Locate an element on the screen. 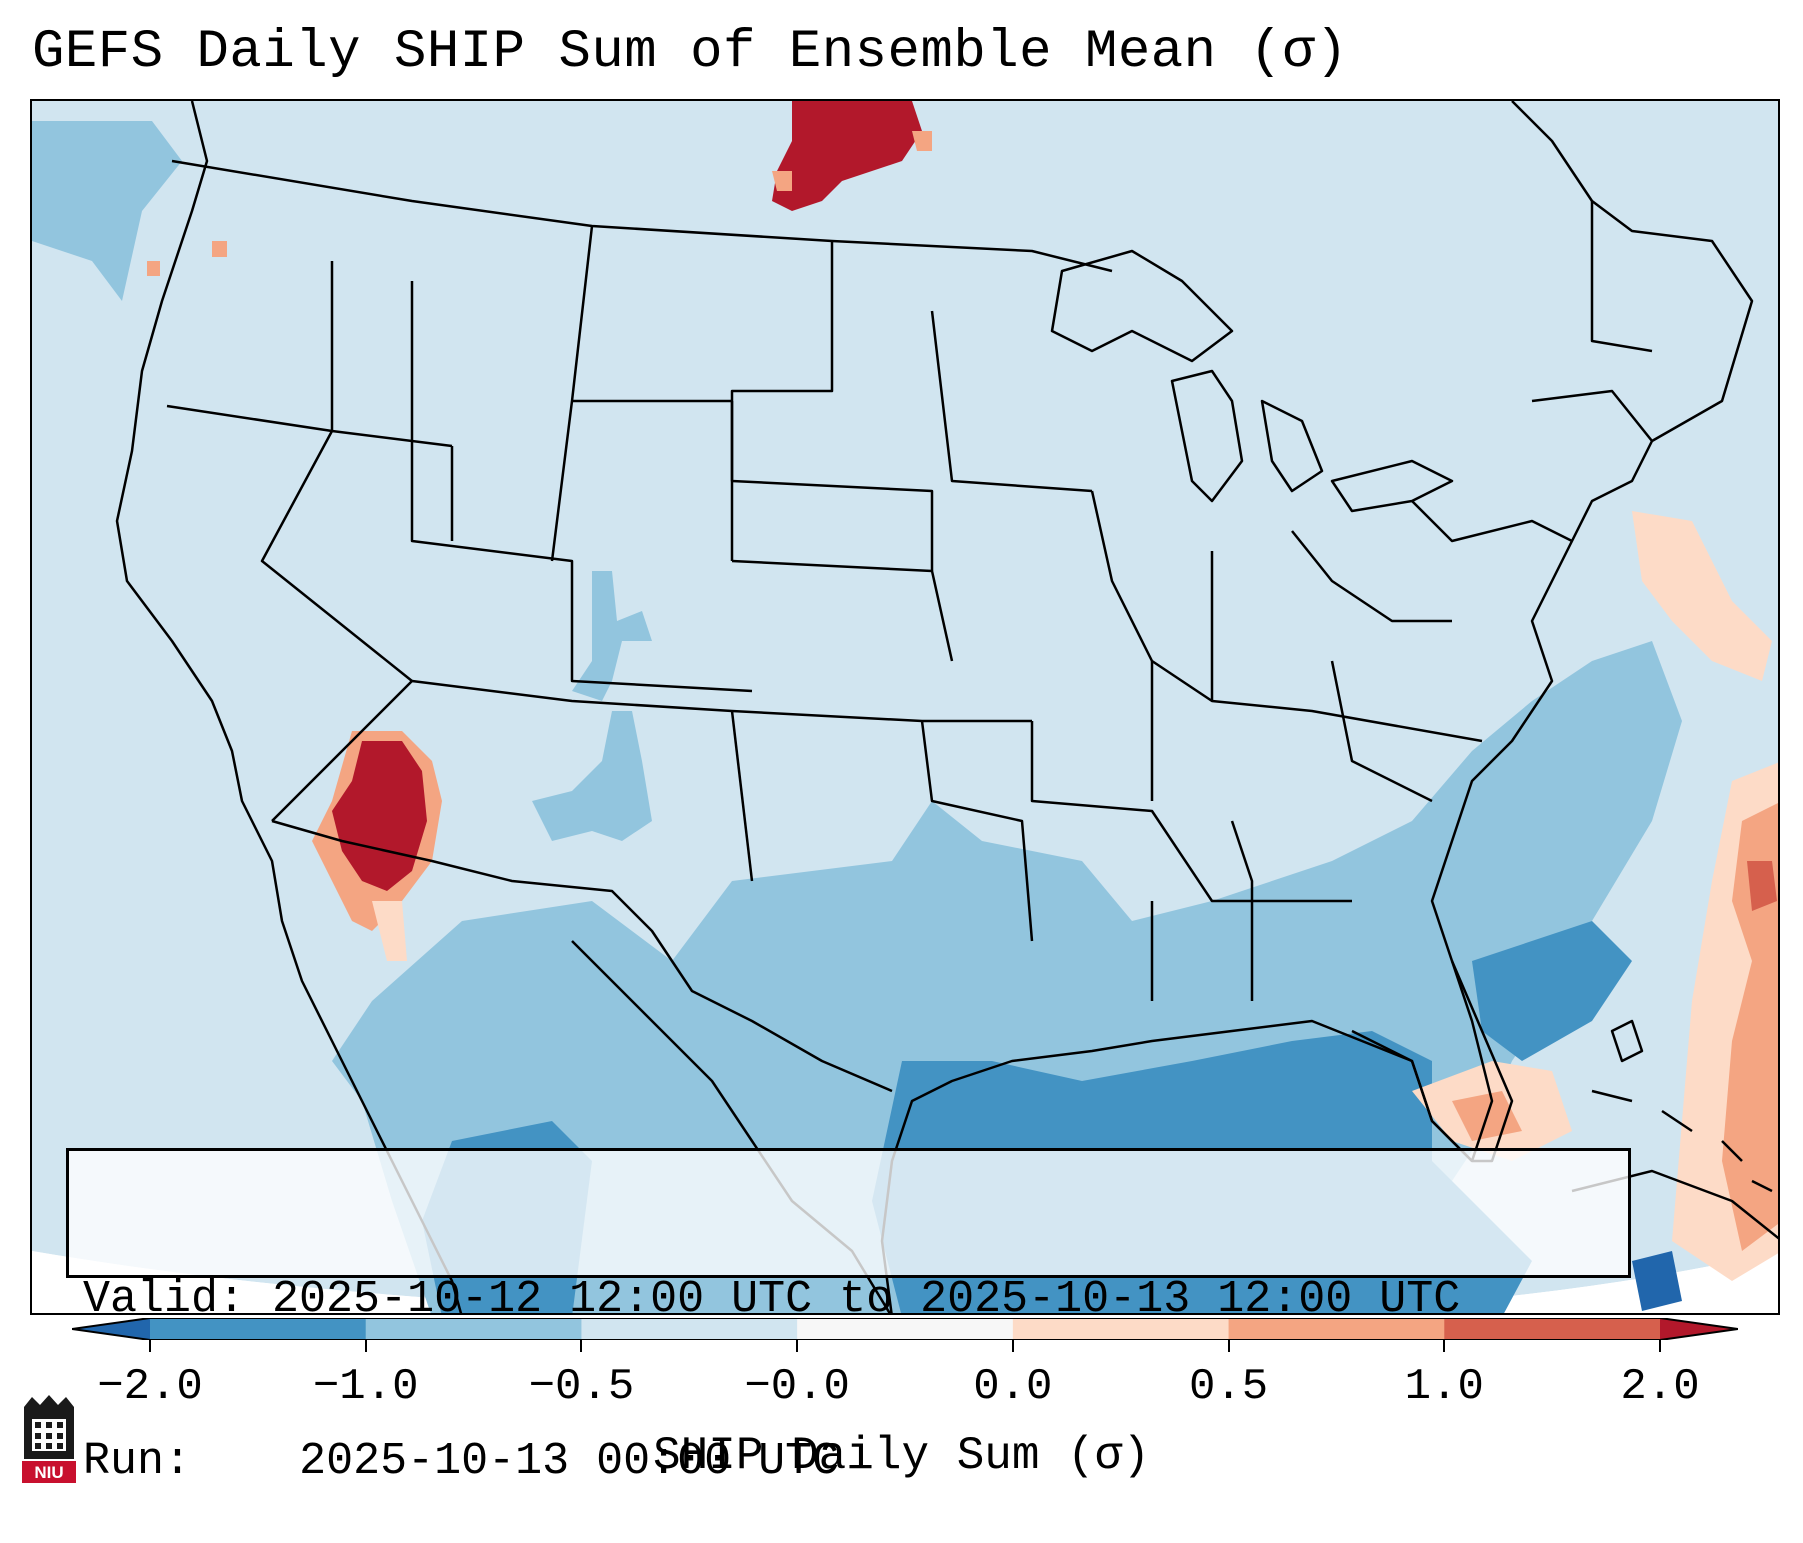  niu-building-logo-icon: NIU is located at coordinates (49, 1439).